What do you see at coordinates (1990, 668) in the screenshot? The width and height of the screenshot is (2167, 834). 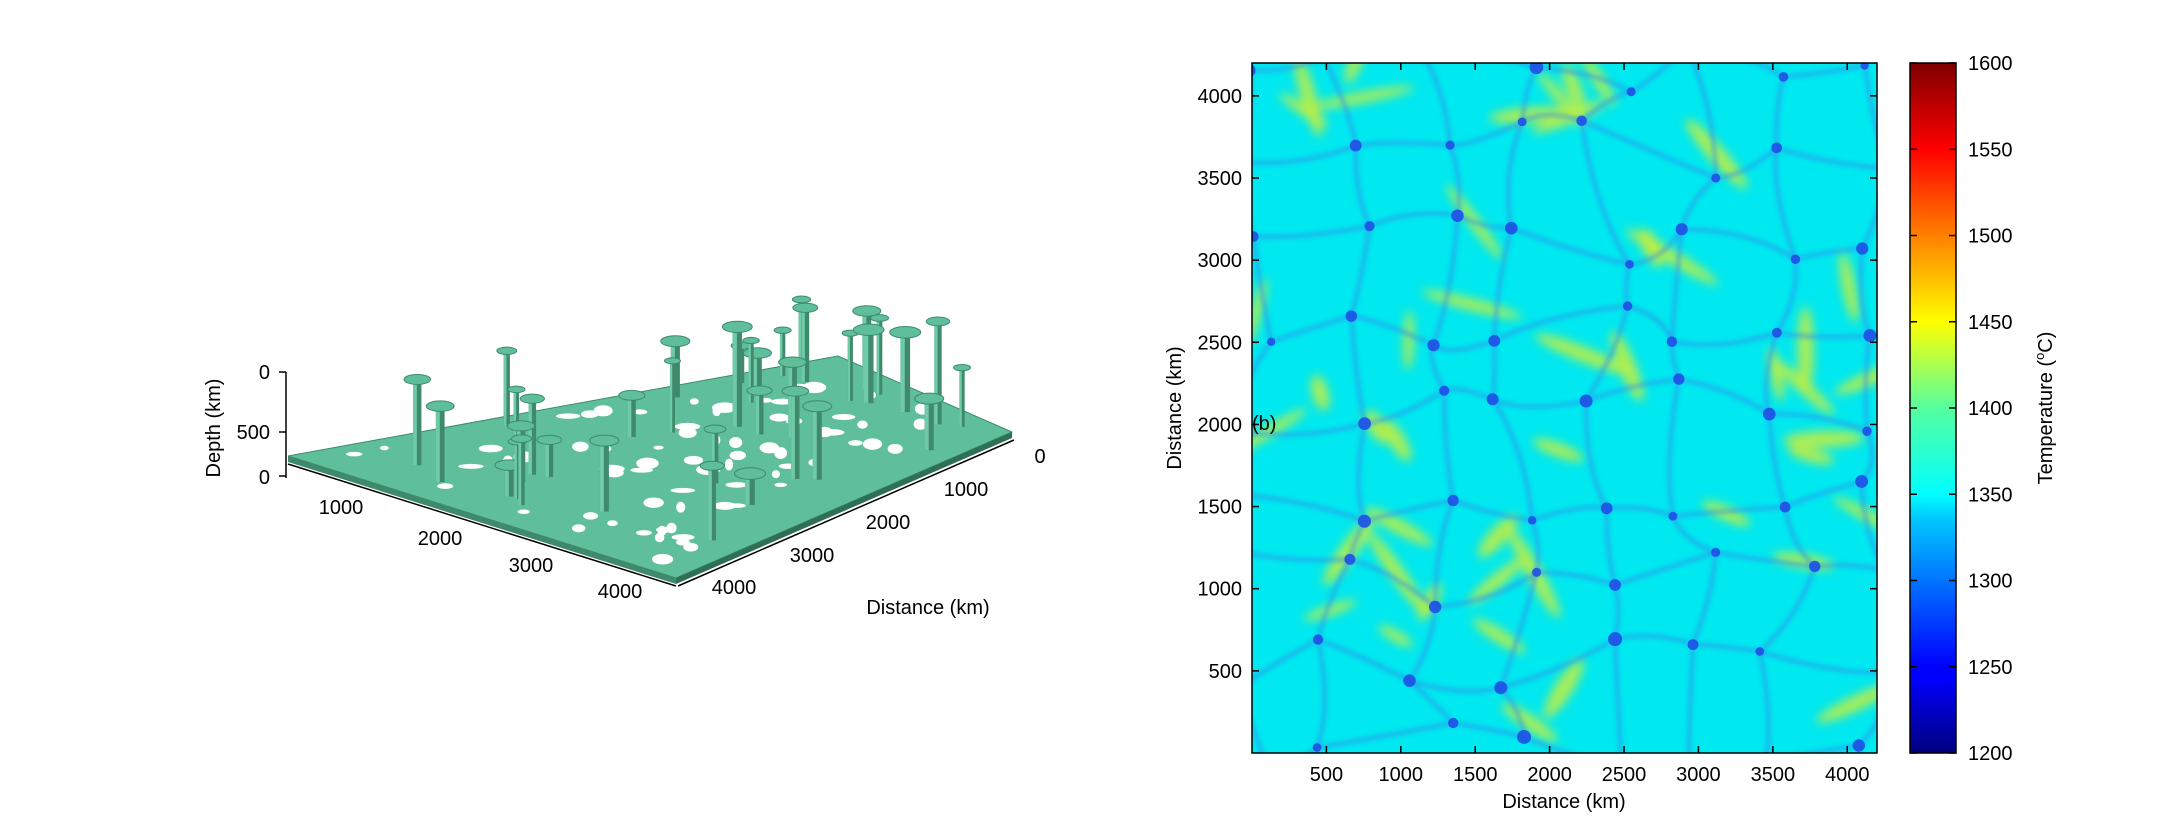 I see `colorbar-tick-label: 1250` at bounding box center [1990, 668].